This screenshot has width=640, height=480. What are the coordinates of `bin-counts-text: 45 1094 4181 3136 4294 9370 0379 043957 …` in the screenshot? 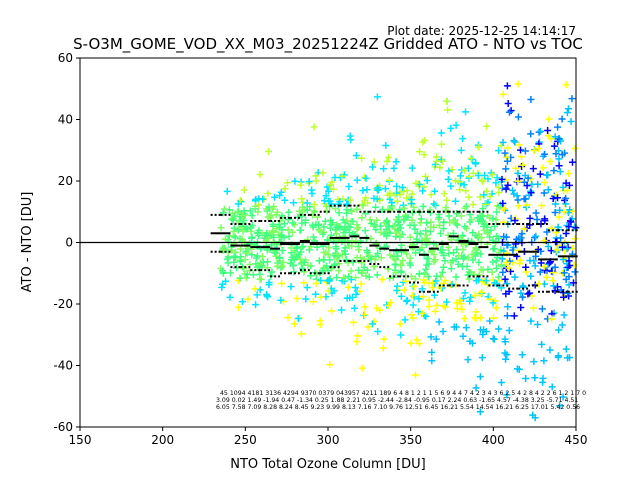 It's located at (403, 393).